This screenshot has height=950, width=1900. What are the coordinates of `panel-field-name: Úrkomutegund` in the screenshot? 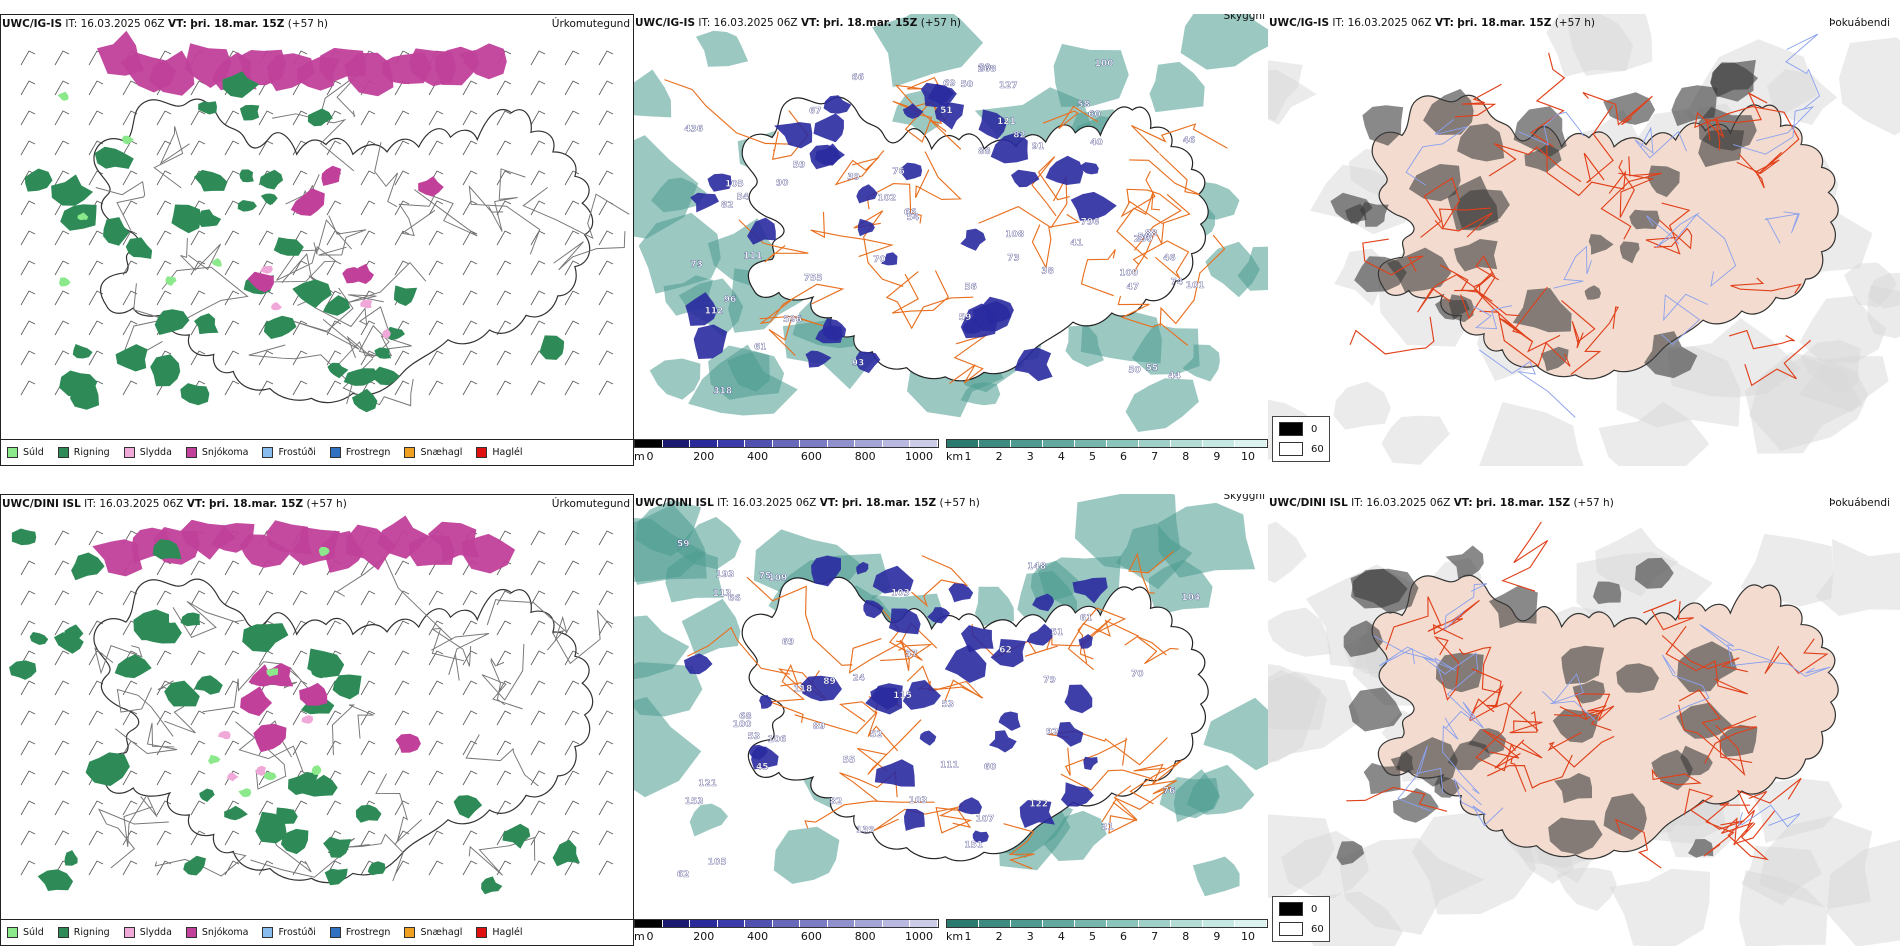 It's located at (590, 24).